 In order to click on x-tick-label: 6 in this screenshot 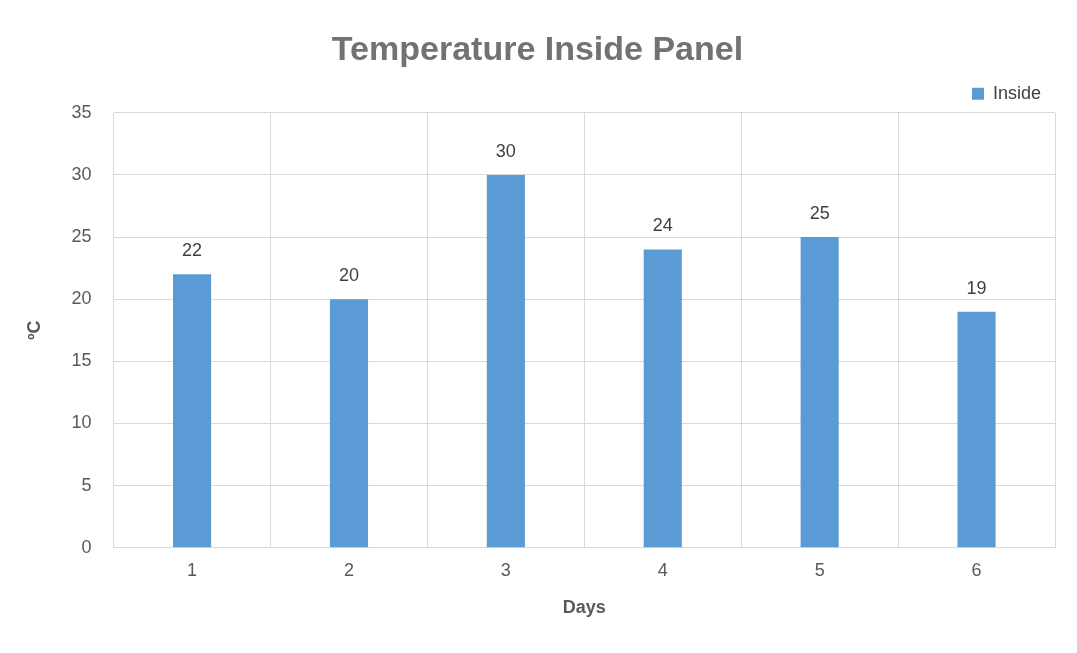, I will do `click(976, 569)`.